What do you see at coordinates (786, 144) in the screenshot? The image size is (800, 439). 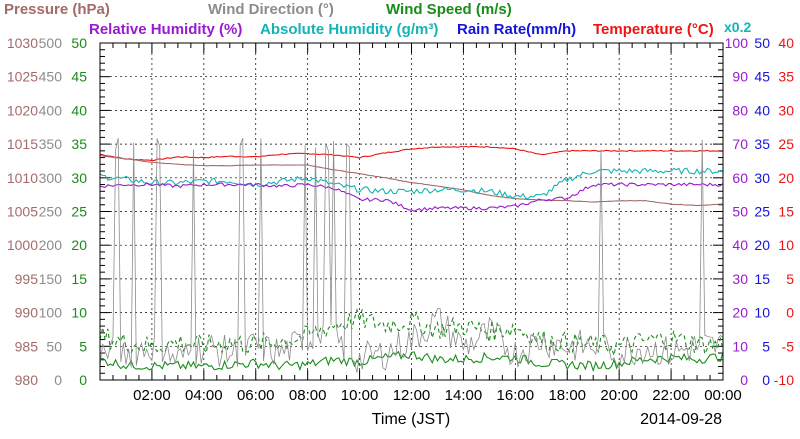 I see `temperature-tick-label: 25` at bounding box center [786, 144].